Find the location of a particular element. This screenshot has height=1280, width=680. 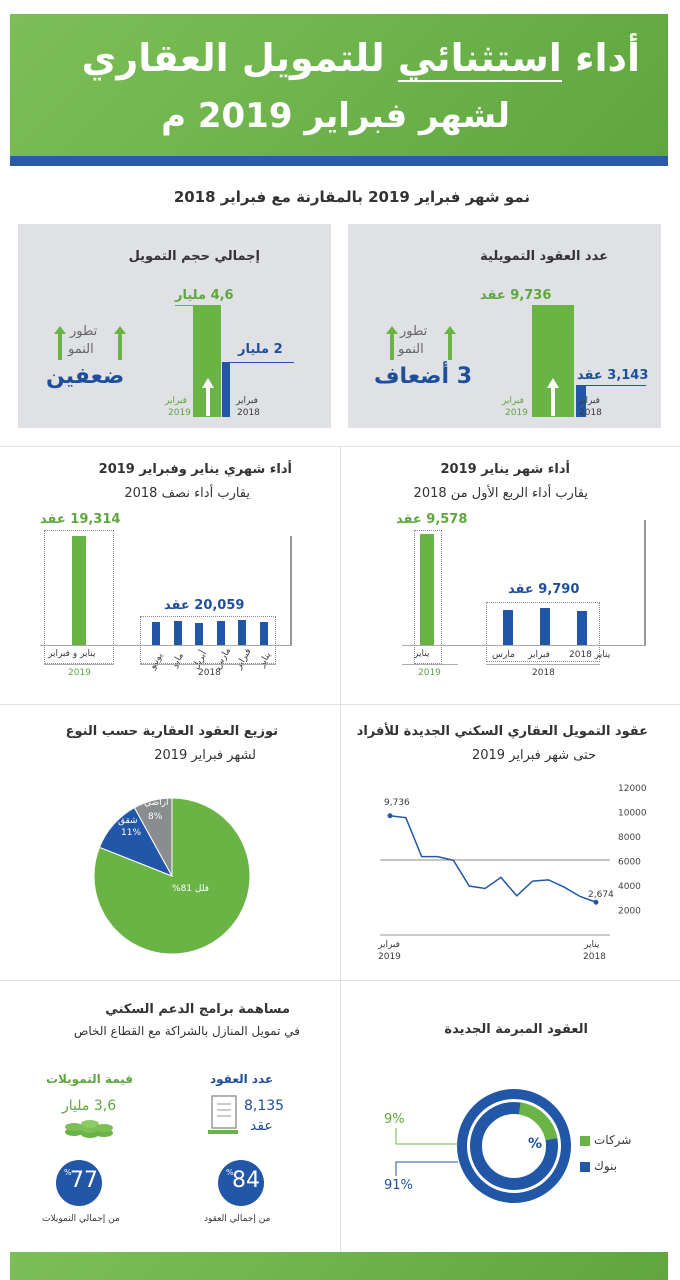

pie-villa-label: فلل 81% is located at coordinates (190, 889).